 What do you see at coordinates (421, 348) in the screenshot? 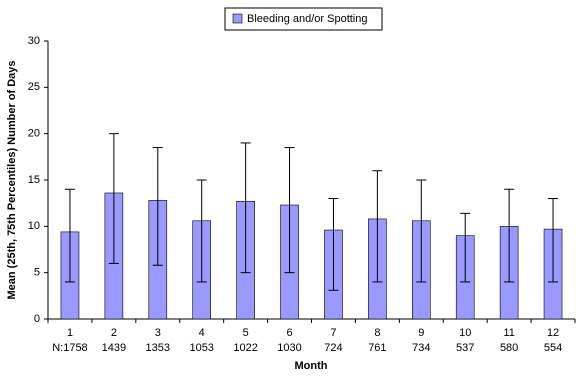
I see `x-n-label: 734` at bounding box center [421, 348].